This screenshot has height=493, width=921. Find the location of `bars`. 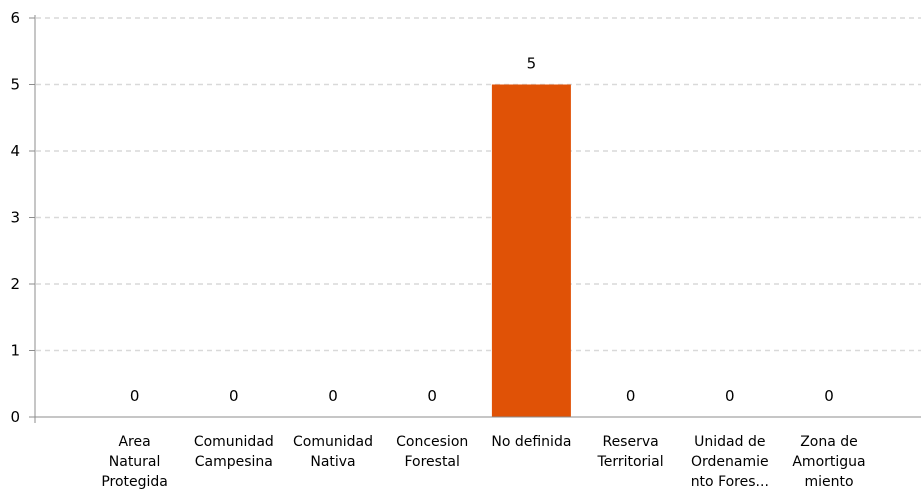

bars is located at coordinates (531, 250).